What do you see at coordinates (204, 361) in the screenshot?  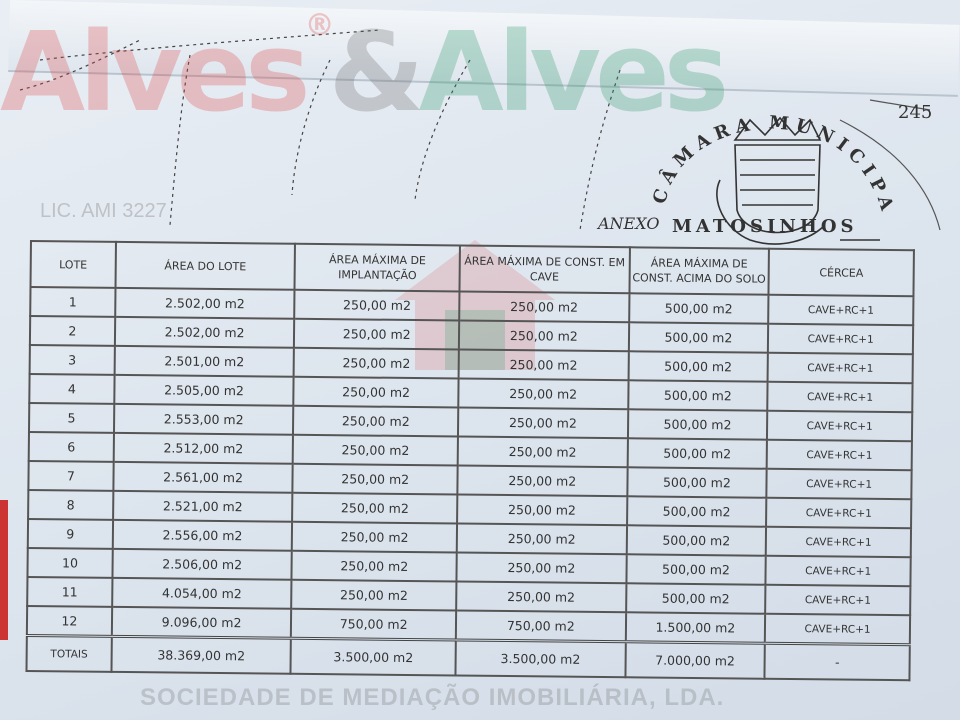 I see `area-lote: 2.501,00 m2` at bounding box center [204, 361].